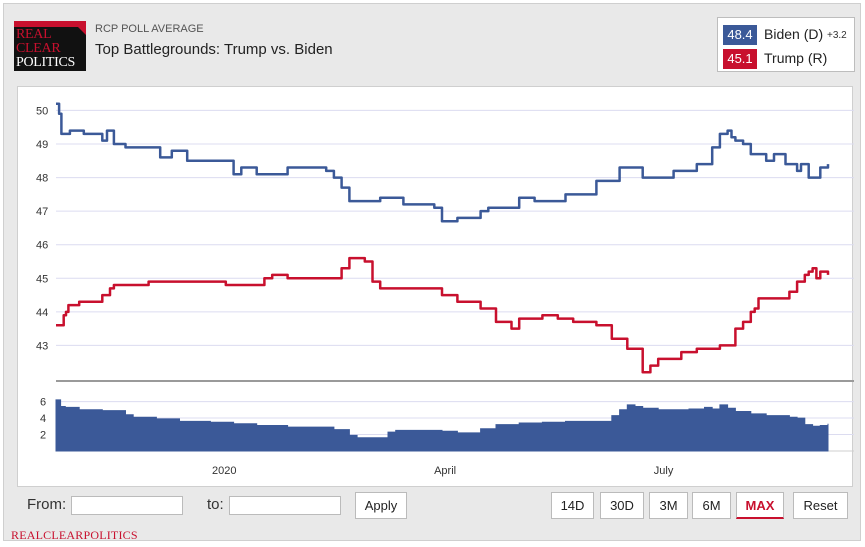  What do you see at coordinates (796, 58) in the screenshot?
I see `trump-label: Trump (R)` at bounding box center [796, 58].